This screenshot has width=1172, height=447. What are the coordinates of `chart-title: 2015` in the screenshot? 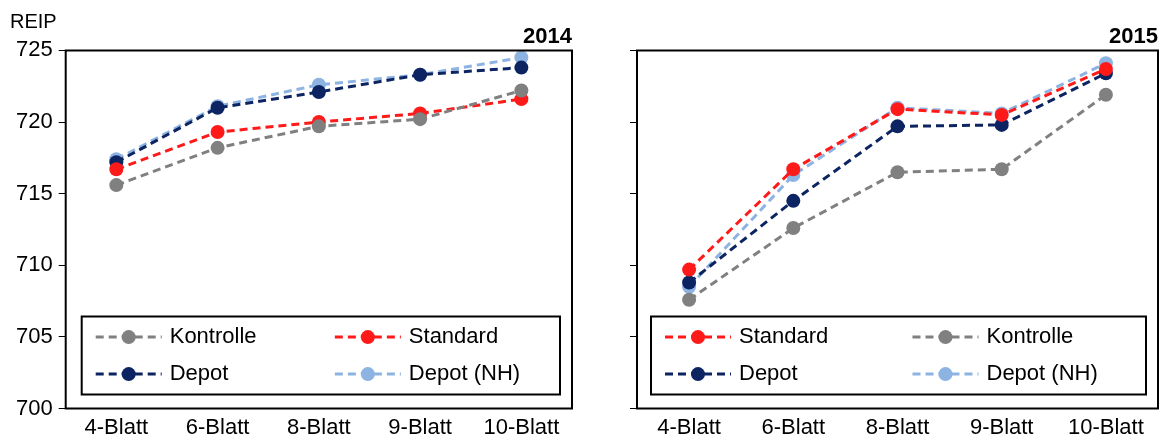 It's located at (1133, 36).